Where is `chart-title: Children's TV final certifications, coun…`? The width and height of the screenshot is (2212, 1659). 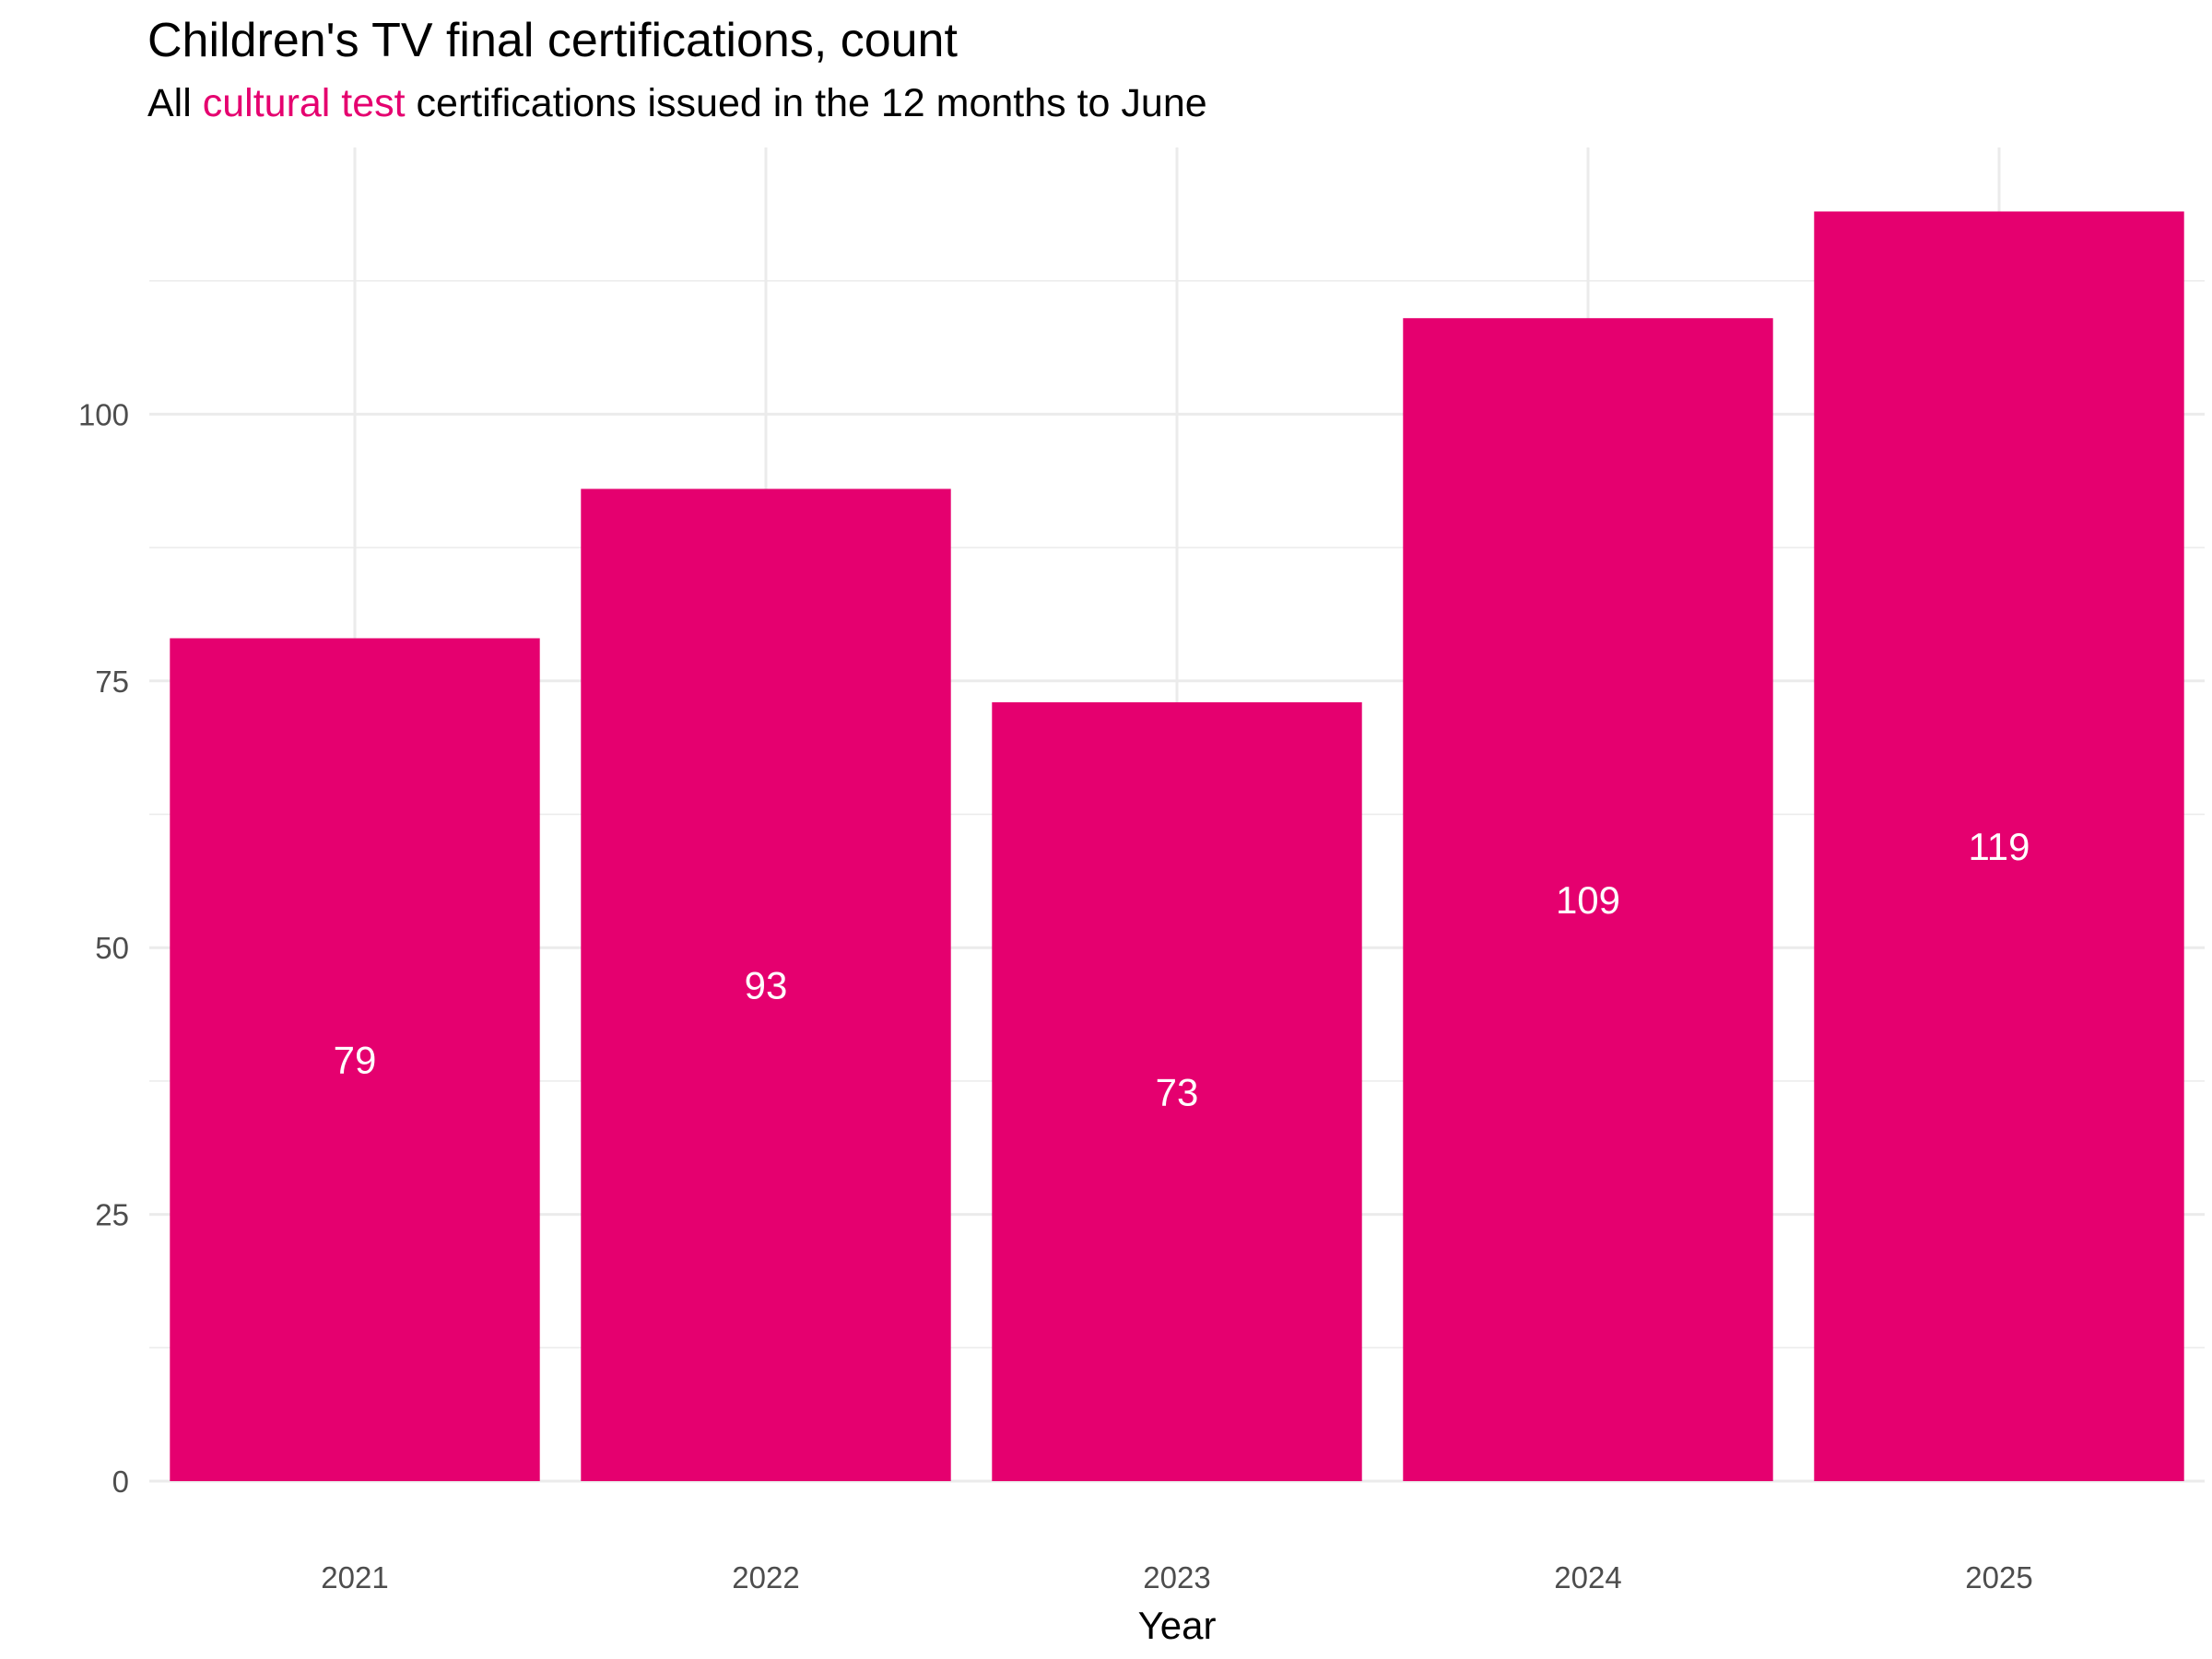
chart-title: Children's TV final certifications, coun… is located at coordinates (552, 40).